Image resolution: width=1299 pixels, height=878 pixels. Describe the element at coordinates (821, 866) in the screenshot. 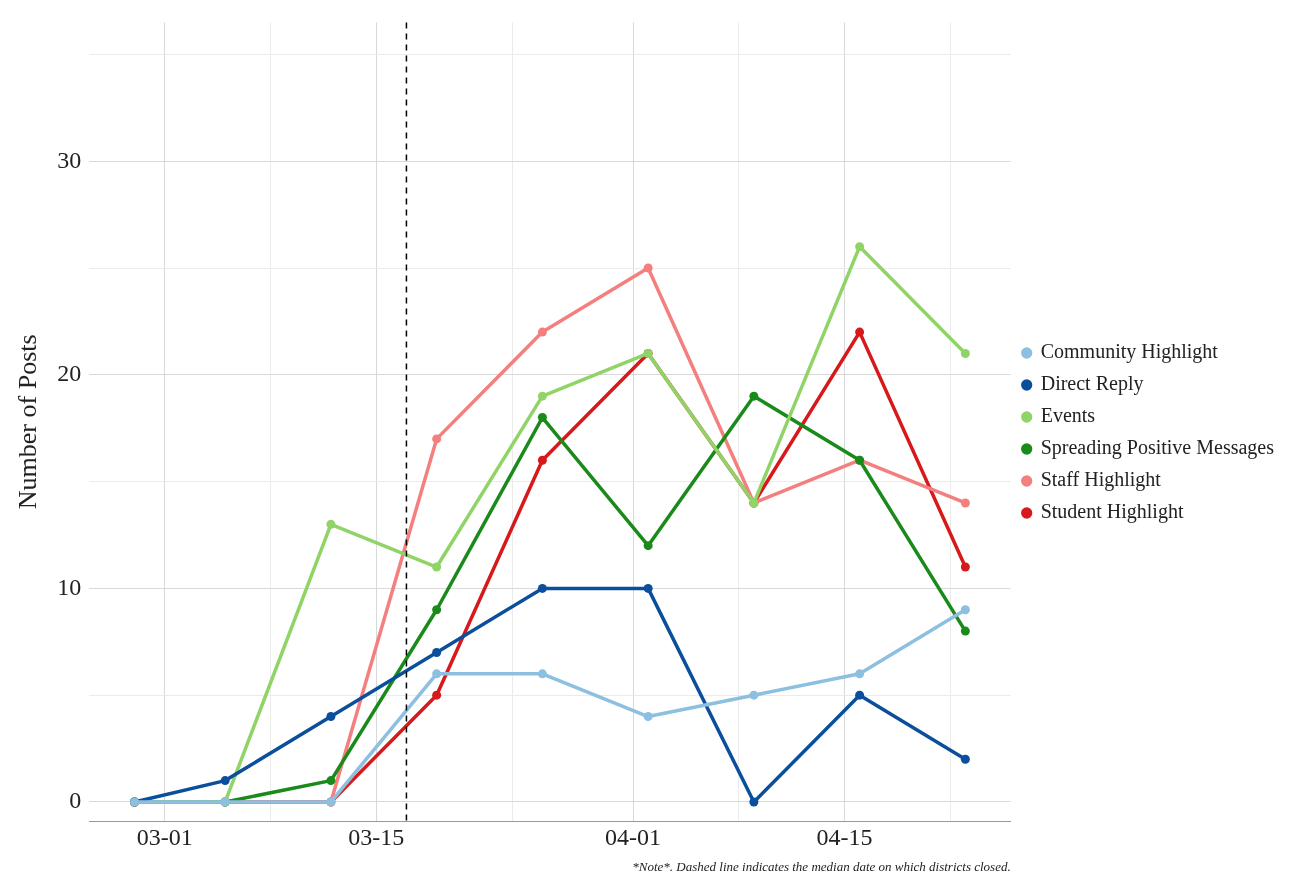

I see `text: *Note*. Dashed line indicates the median date on which districts closed.` at that location.